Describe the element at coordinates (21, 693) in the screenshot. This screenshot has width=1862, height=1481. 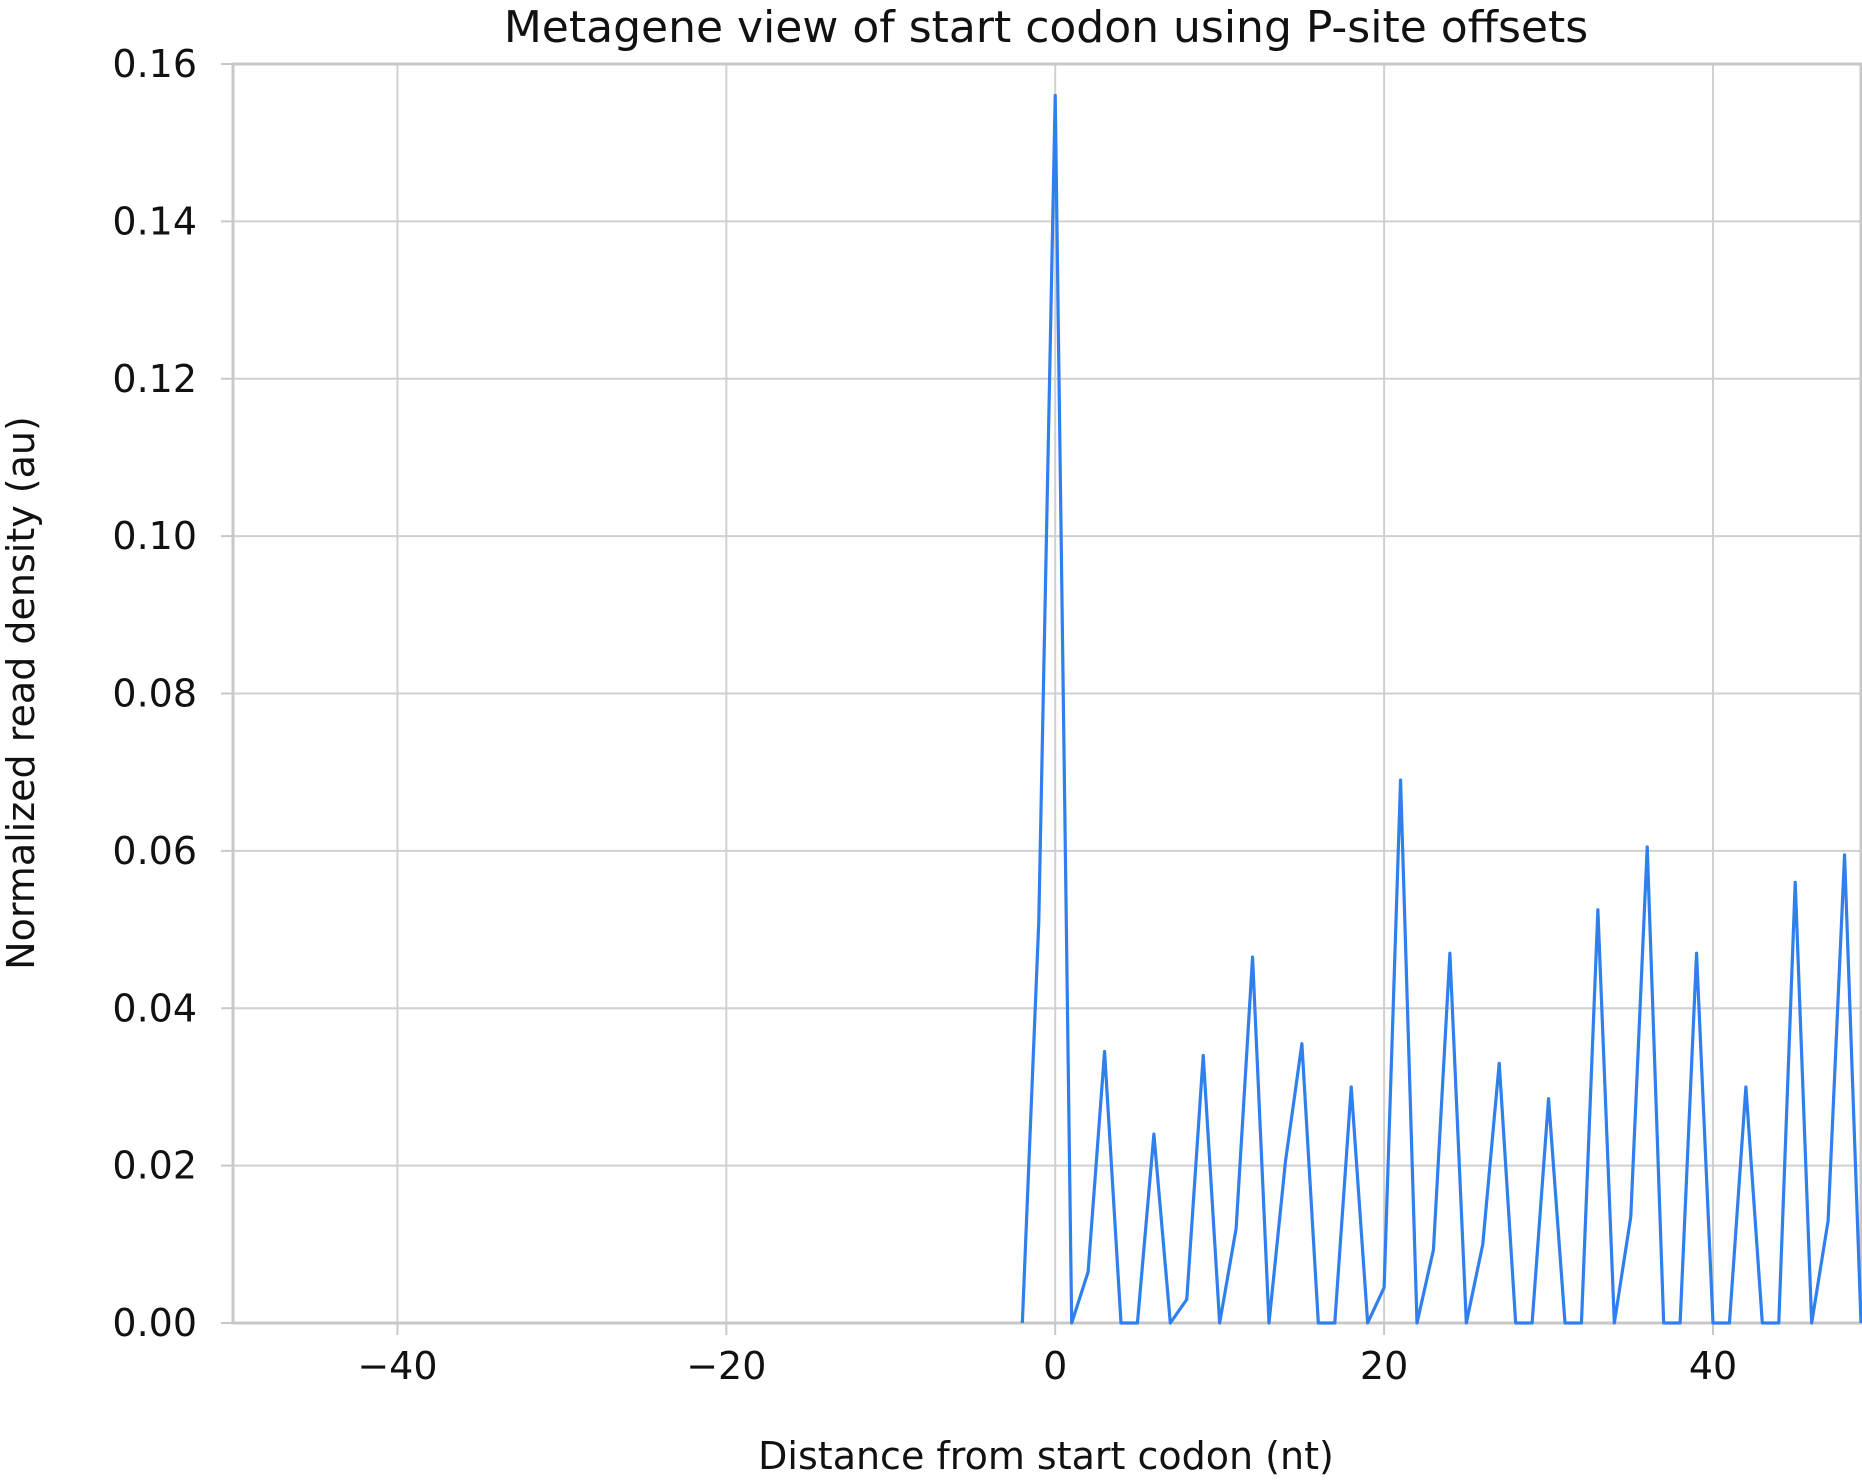
I see `y-axis-label: Normalized read density (au)` at that location.